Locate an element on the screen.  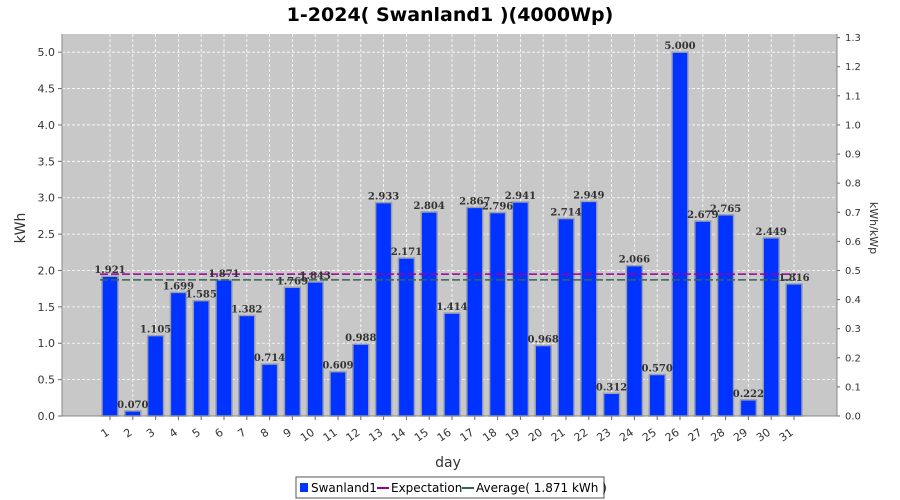
y-tick-label: 1.5 is located at coordinates (47, 307).